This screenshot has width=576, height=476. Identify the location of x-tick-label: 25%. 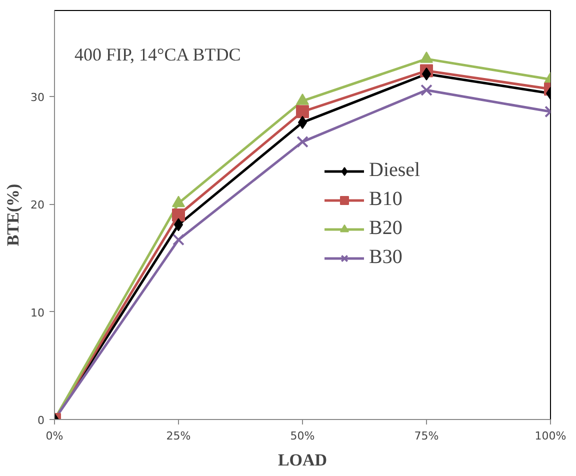
(178, 436).